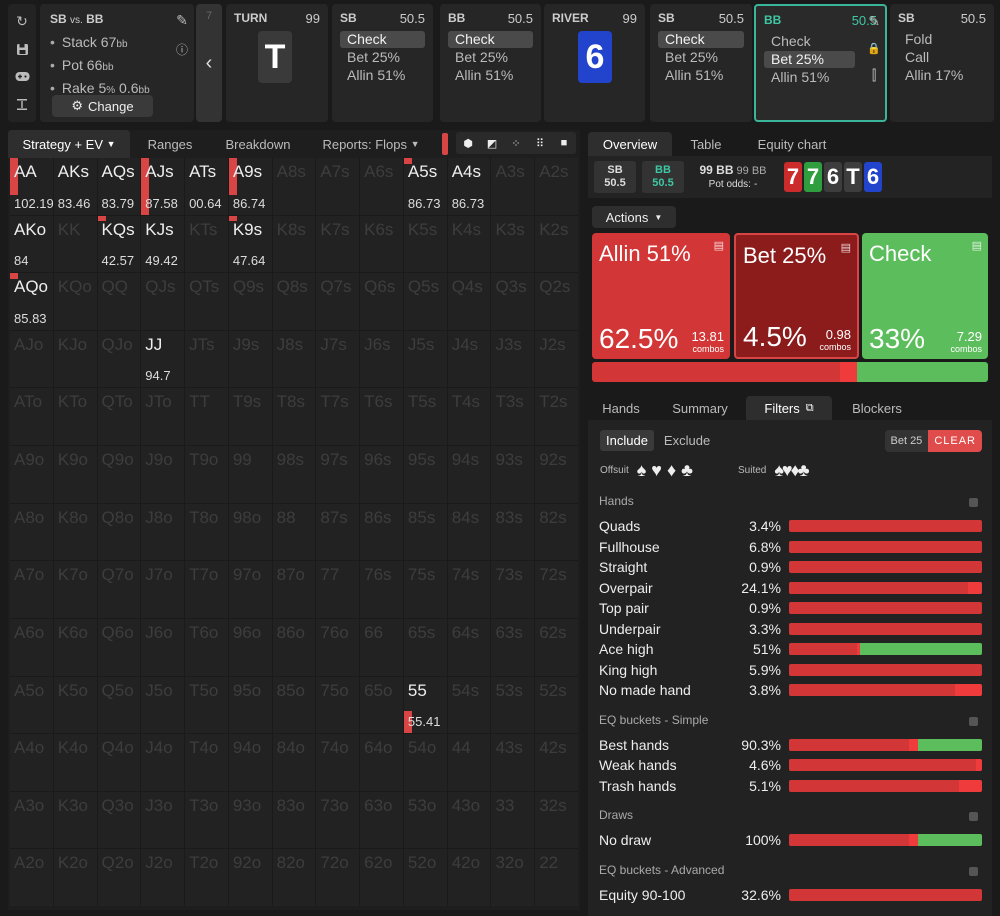 Image resolution: width=1000 pixels, height=916 pixels. I want to click on include-button: Include, so click(627, 440).